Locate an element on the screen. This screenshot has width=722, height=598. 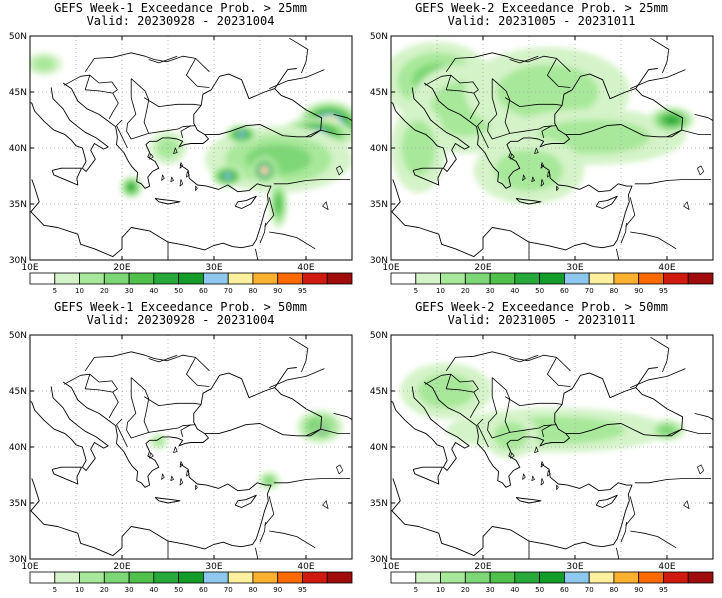
panel-title: GEFS Week-2 Exceedance Prob. > 25mm is located at coordinates (541, 8).